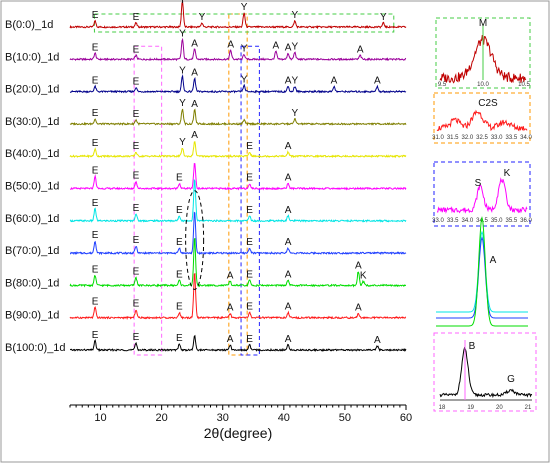 The width and height of the screenshot is (550, 463). What do you see at coordinates (470, 408) in the screenshot?
I see `inset-bg-tick-1: 19` at bounding box center [470, 408].